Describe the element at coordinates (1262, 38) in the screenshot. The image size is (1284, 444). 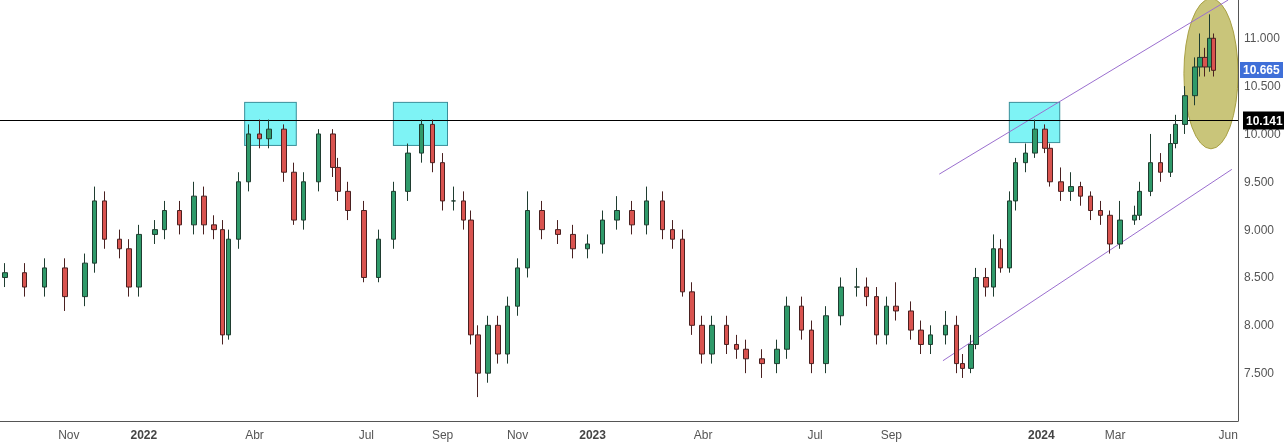
I see `y-tick-label: 11.000` at that location.